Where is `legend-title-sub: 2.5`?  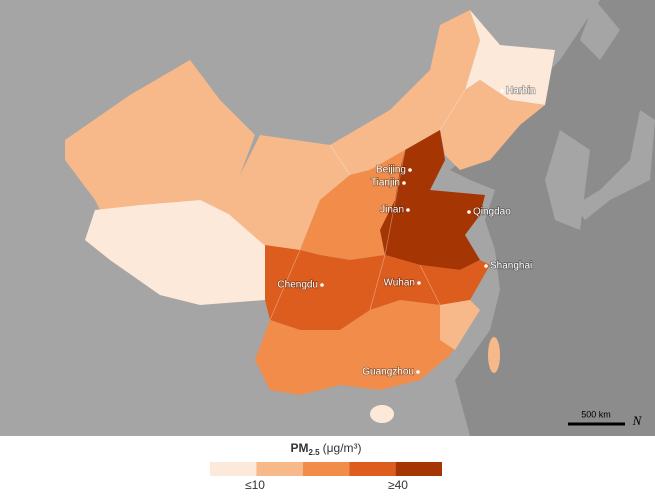
legend-title-sub: 2.5 is located at coordinates (314, 452).